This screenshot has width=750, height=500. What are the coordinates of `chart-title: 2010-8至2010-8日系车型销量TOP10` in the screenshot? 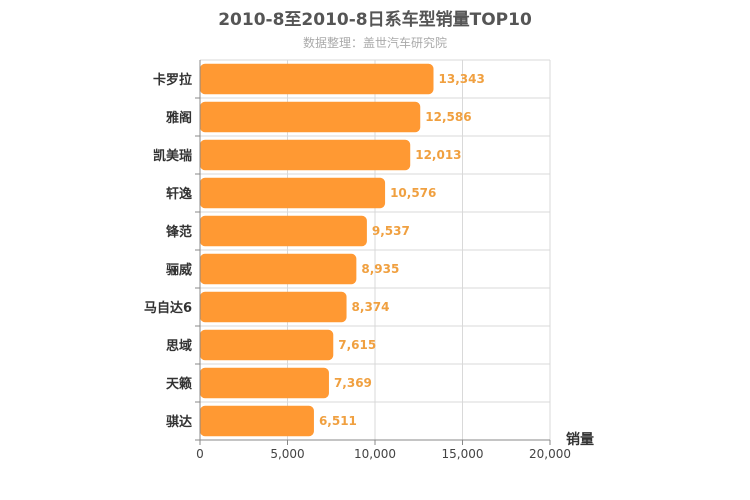 It's located at (375, 20).